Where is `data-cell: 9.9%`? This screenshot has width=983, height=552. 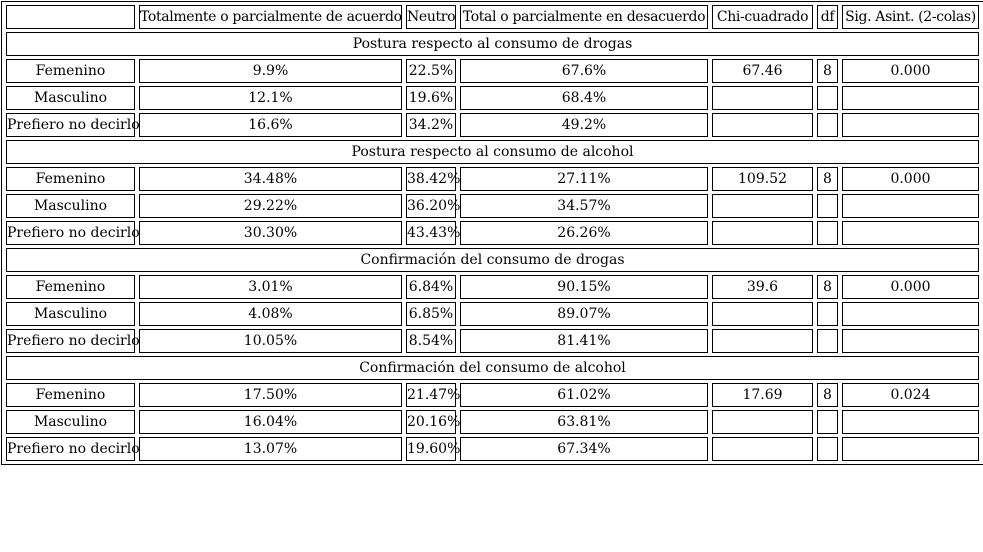 data-cell: 9.9% is located at coordinates (270, 71).